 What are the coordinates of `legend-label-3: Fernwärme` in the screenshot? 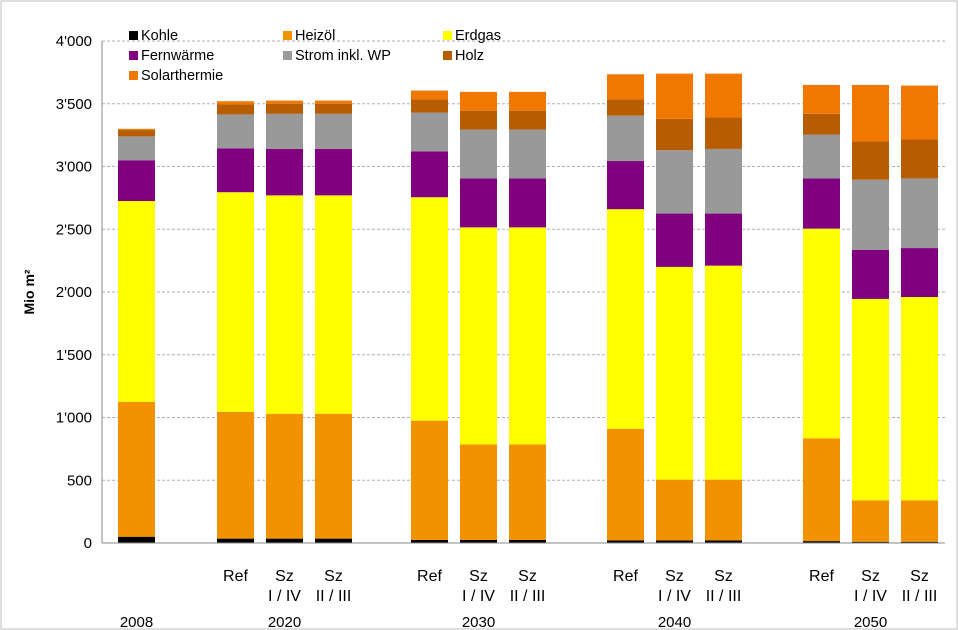 It's located at (177, 56).